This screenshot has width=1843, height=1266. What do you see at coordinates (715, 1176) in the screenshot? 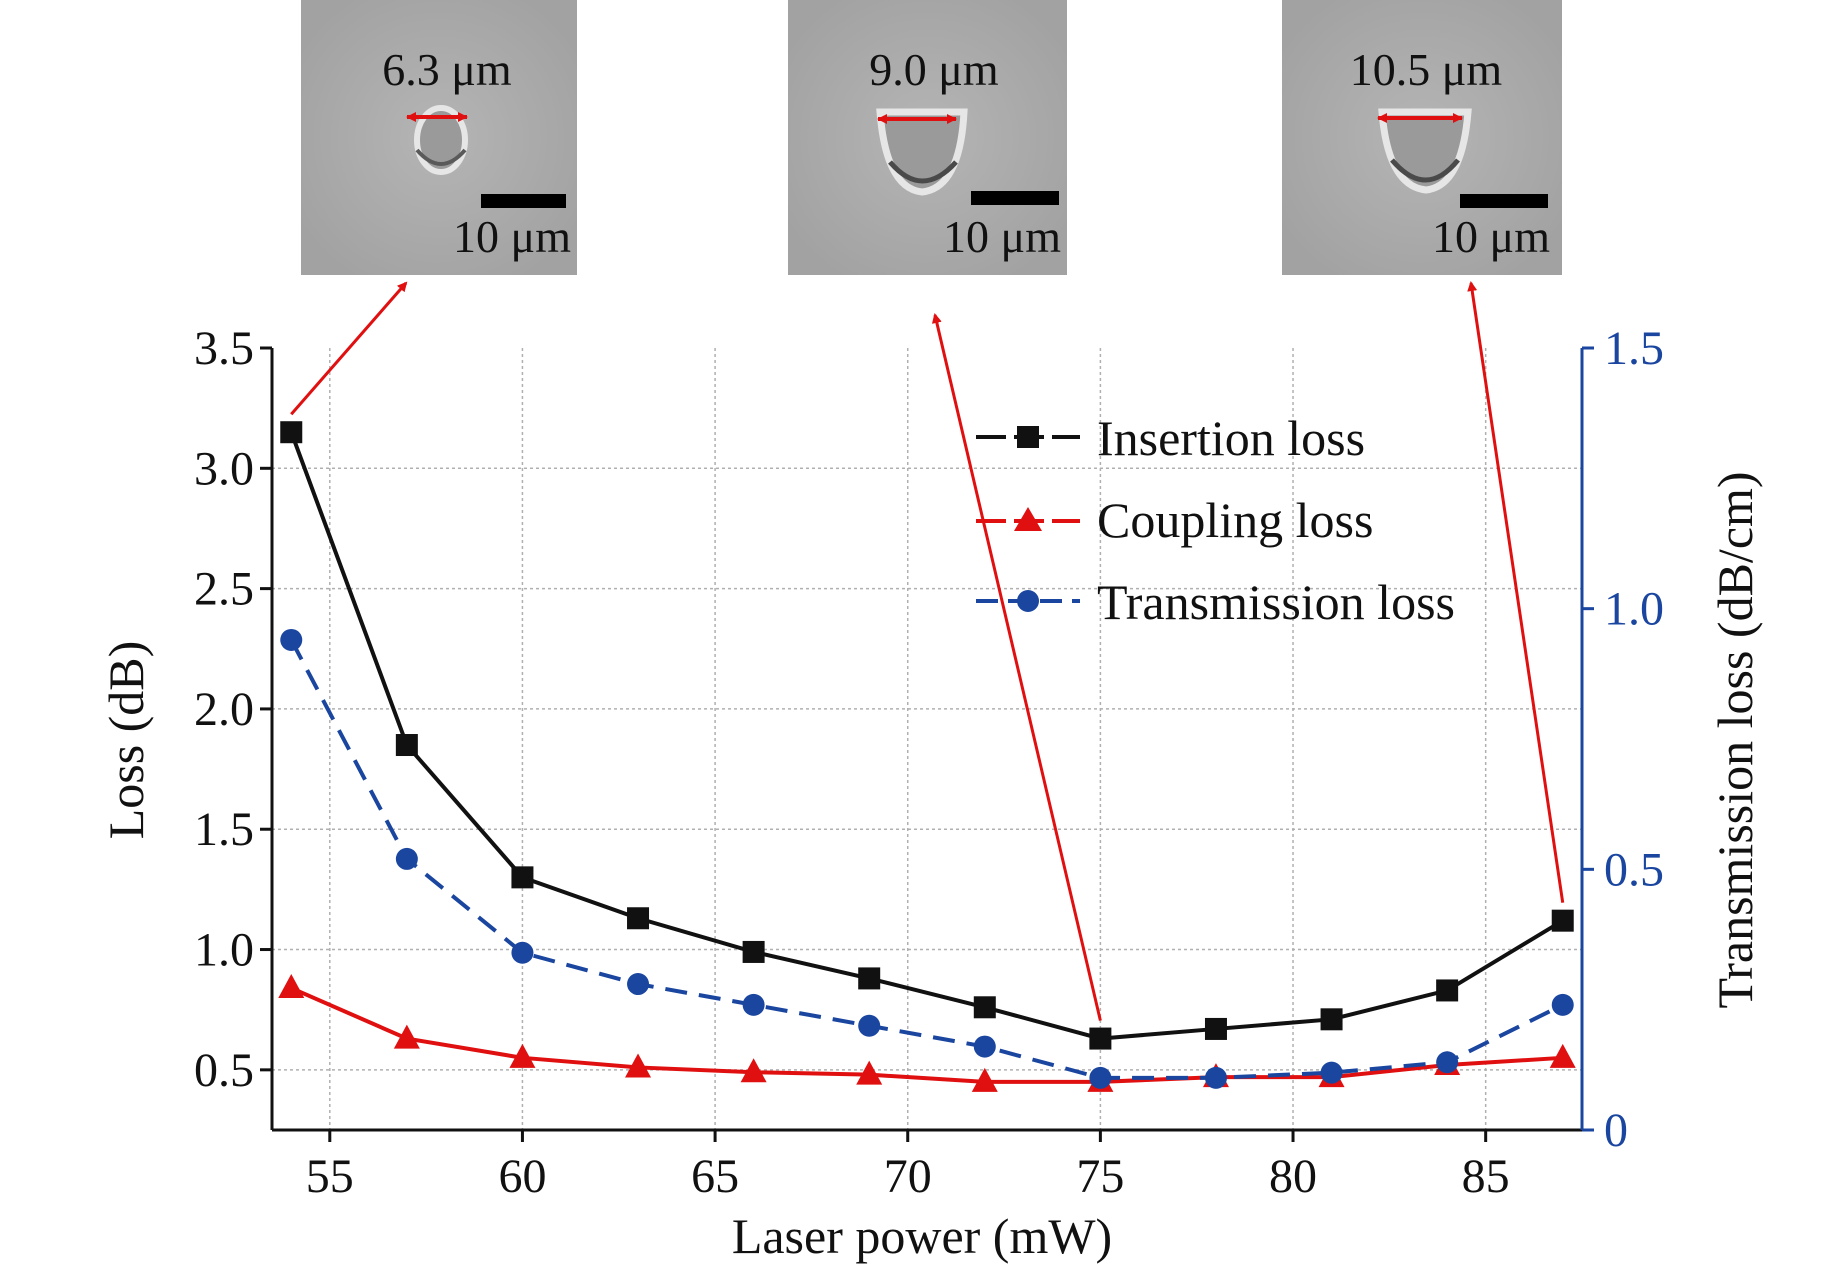
I see `x-tick-label: 65` at bounding box center [715, 1176].